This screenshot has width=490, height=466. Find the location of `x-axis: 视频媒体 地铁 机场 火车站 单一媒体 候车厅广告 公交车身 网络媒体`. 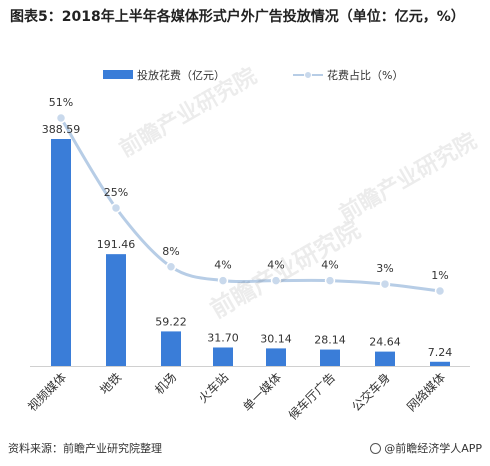

x-axis: 视频媒体 地铁 机场 火车站 单一媒体 候车厅广告 公交车身 网络媒体 is located at coordinates (247, 394).